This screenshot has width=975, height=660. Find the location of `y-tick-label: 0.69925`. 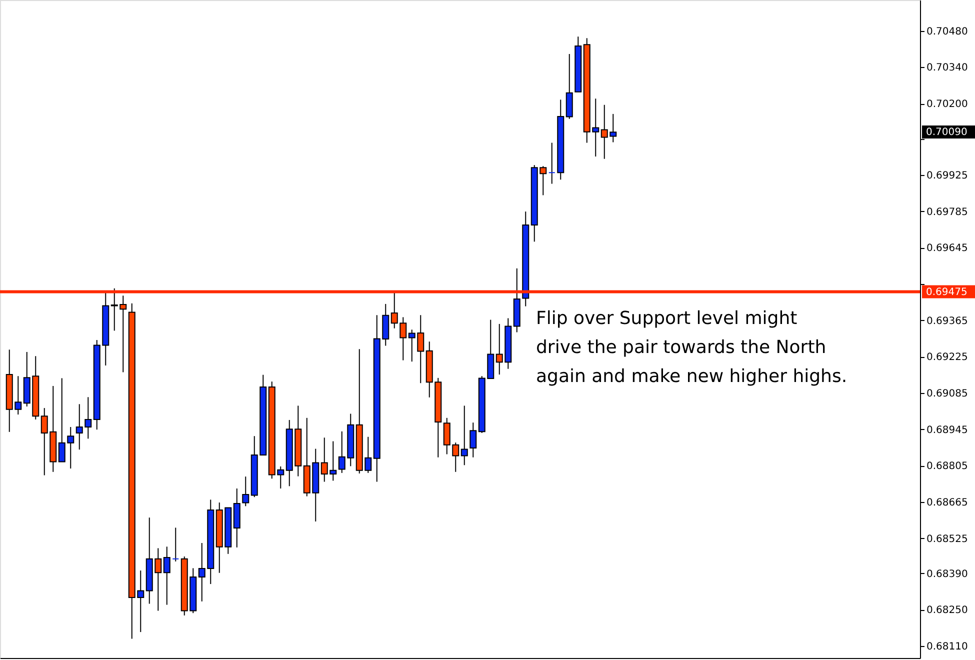

y-tick-label: 0.69925 is located at coordinates (947, 176).